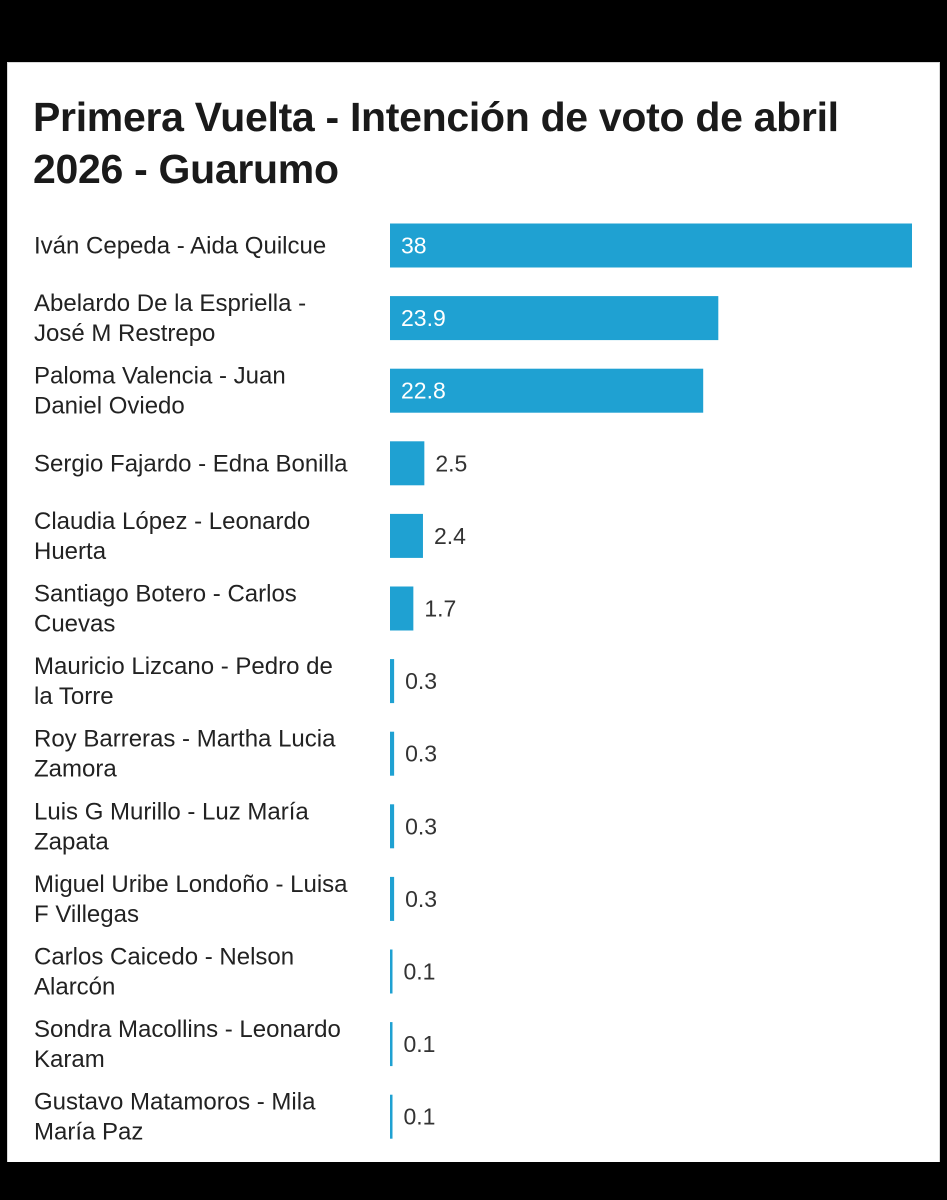 The height and width of the screenshot is (1200, 947). I want to click on category-label: Iván Cepeda - Aida Quilcue, so click(180, 246).